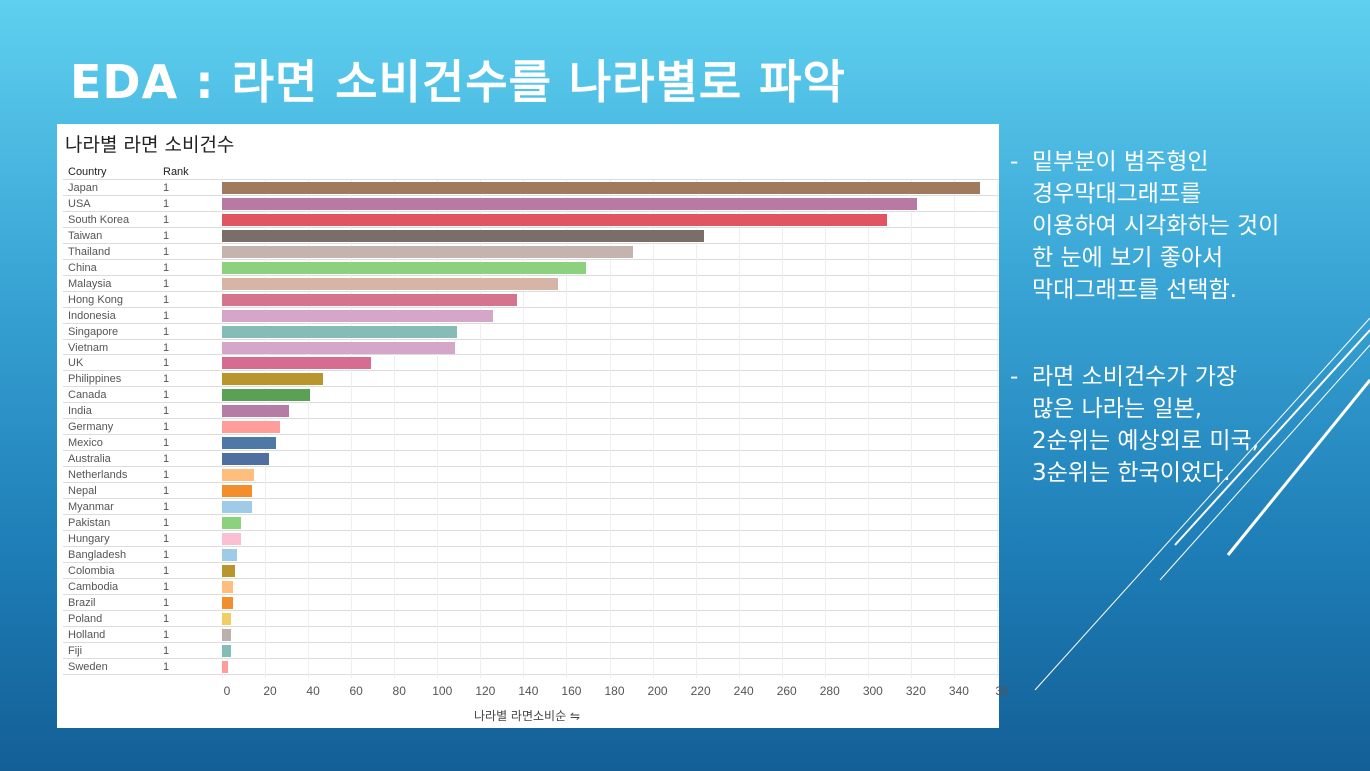 Image resolution: width=1370 pixels, height=771 pixels. I want to click on bar-malaysia, so click(390, 283).